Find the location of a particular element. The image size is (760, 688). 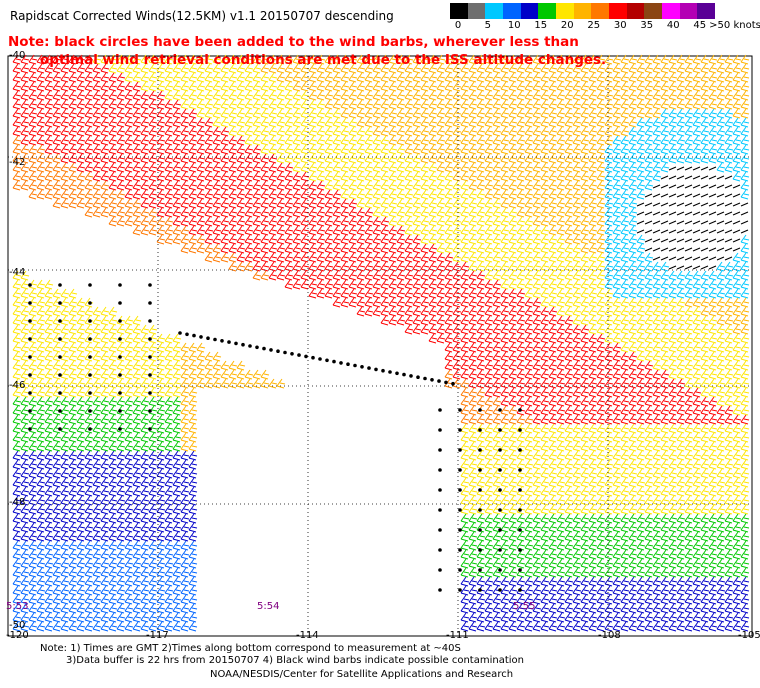

legend-label: 25 is located at coordinates (594, 25).